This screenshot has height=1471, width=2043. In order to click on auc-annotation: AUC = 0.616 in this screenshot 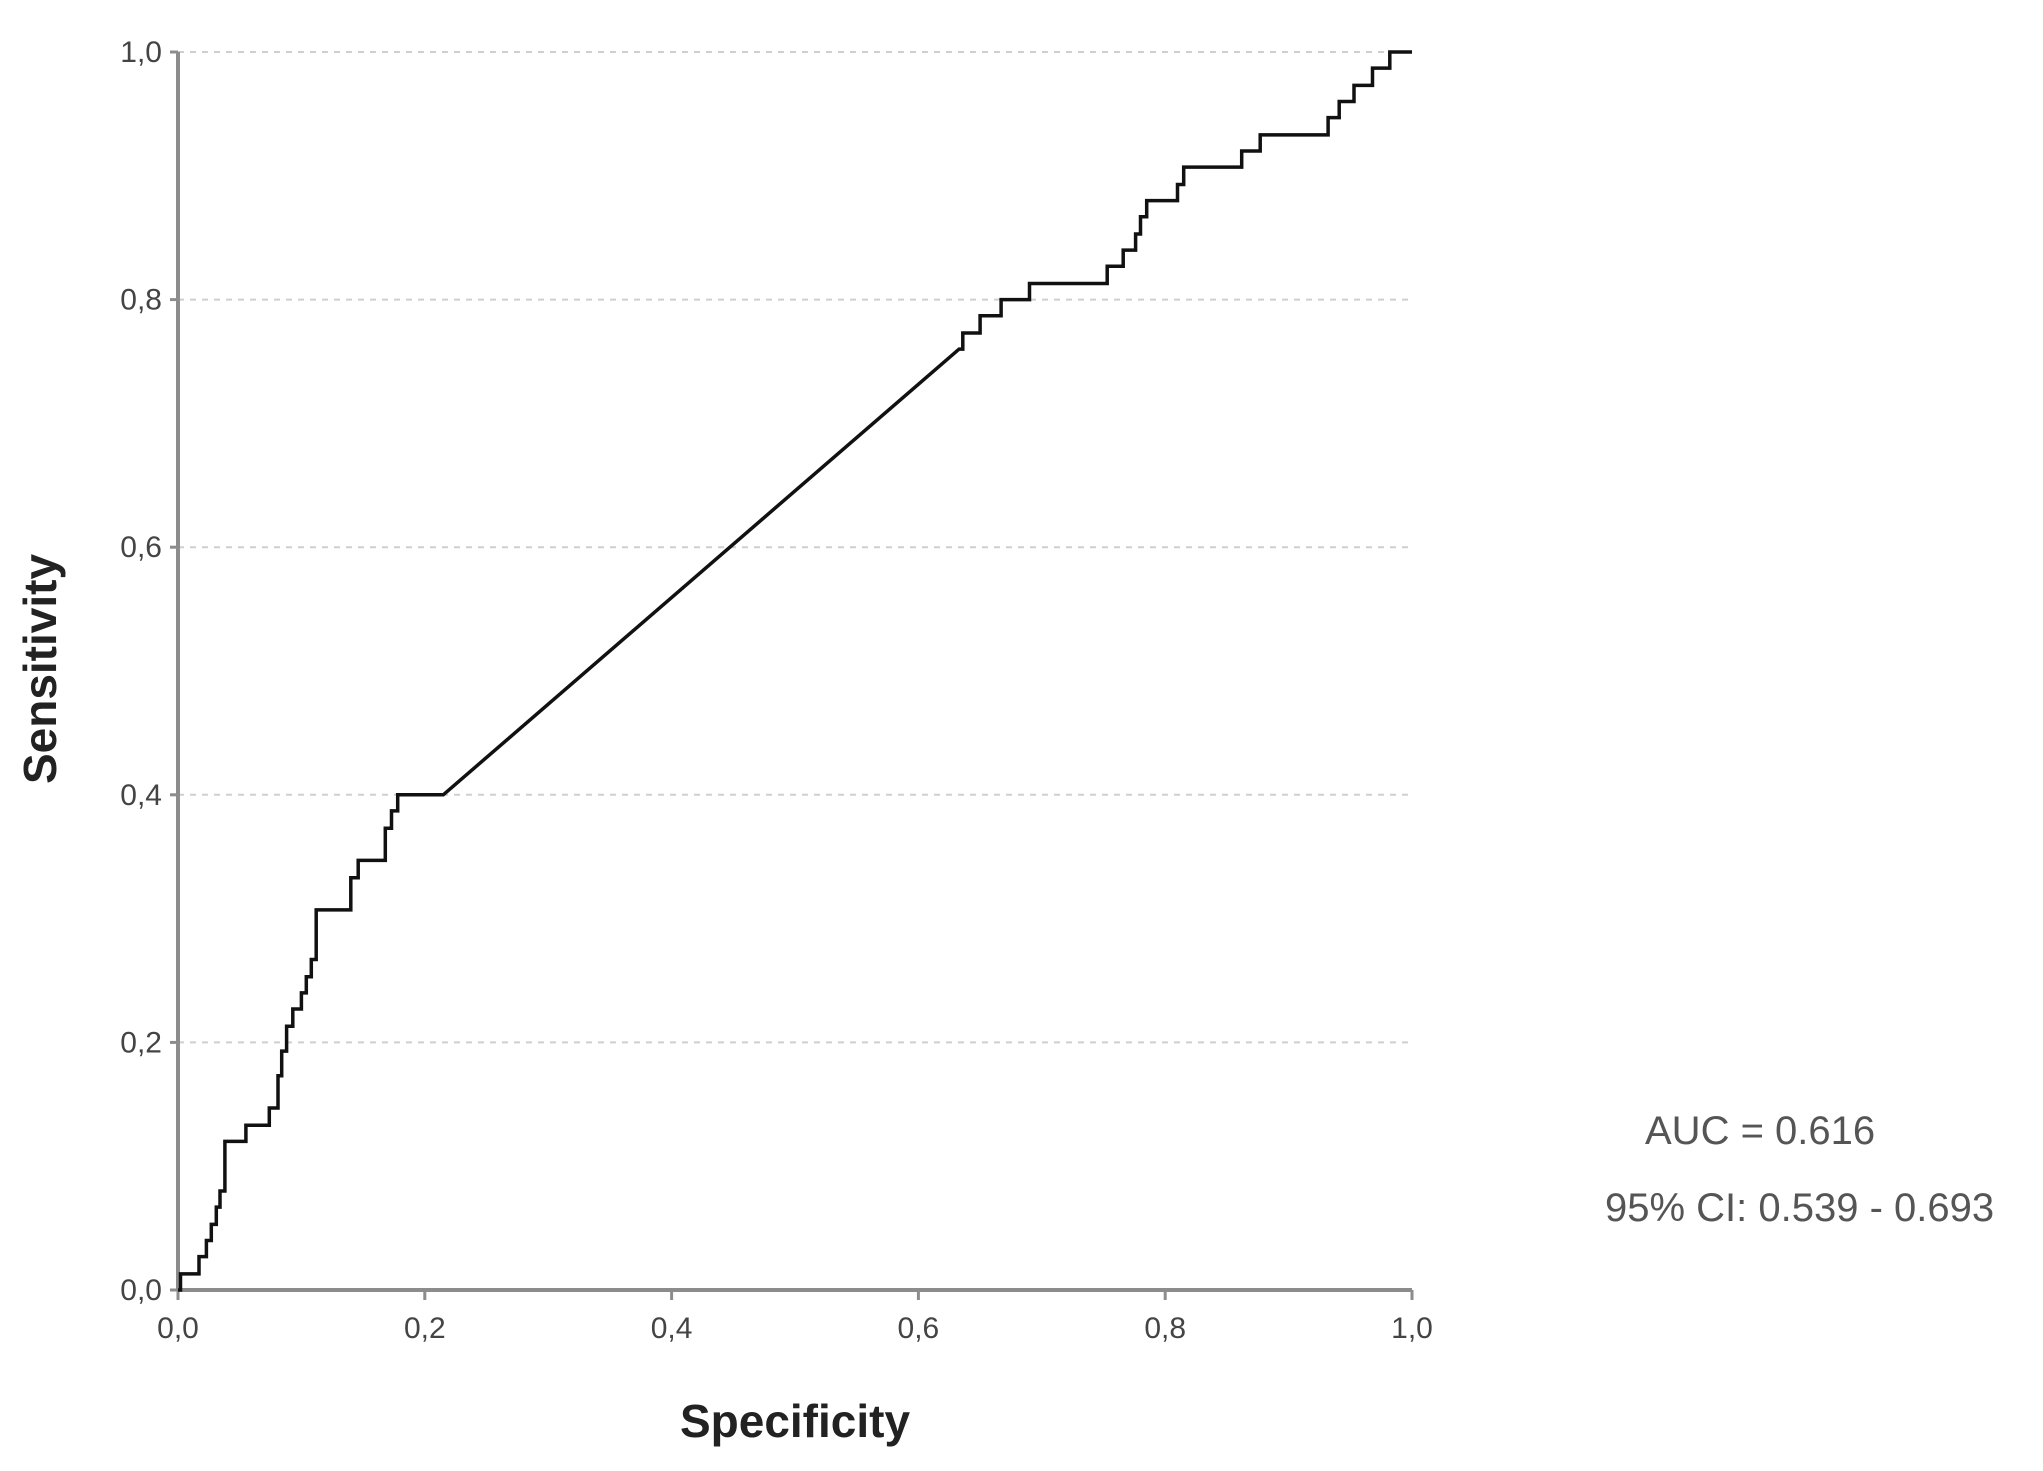, I will do `click(1760, 1131)`.